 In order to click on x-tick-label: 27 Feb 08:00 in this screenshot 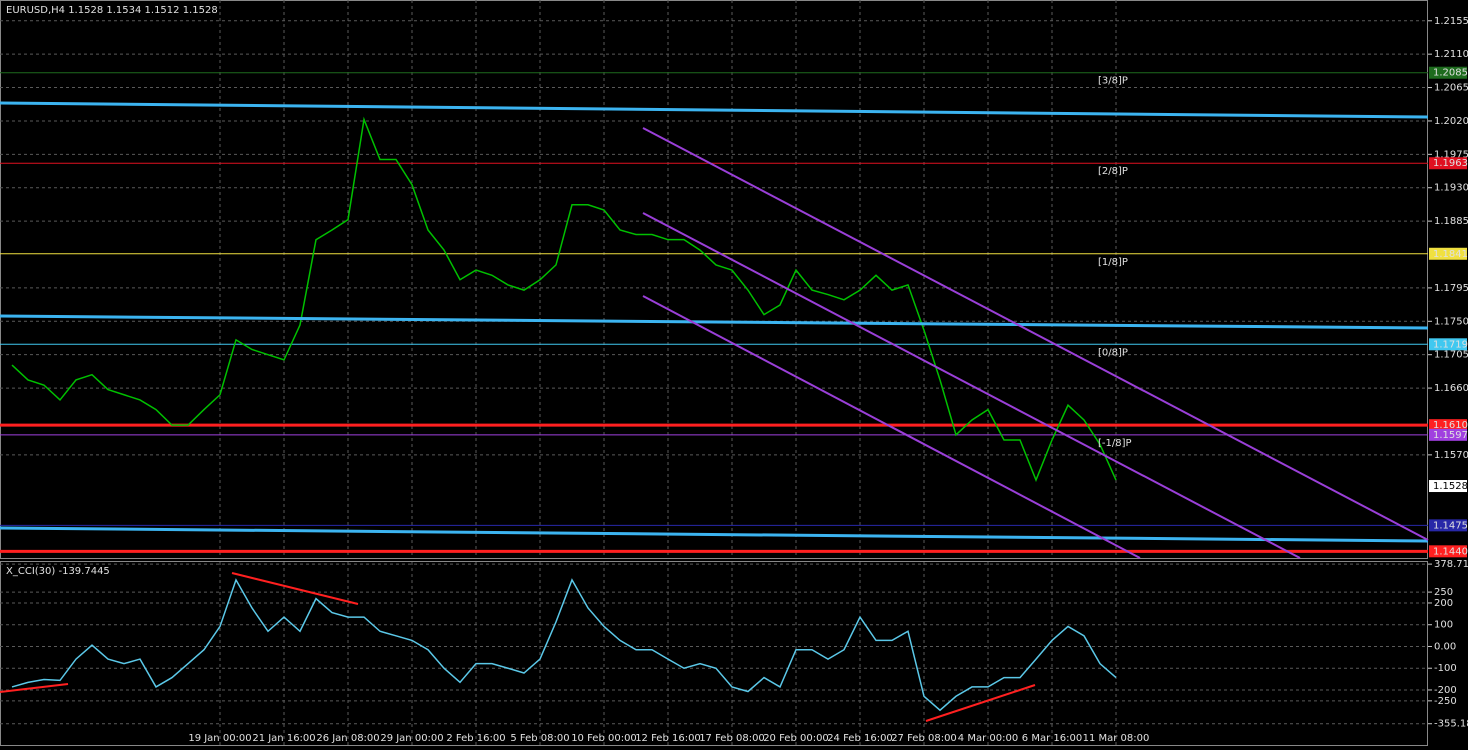, I will do `click(924, 738)`.